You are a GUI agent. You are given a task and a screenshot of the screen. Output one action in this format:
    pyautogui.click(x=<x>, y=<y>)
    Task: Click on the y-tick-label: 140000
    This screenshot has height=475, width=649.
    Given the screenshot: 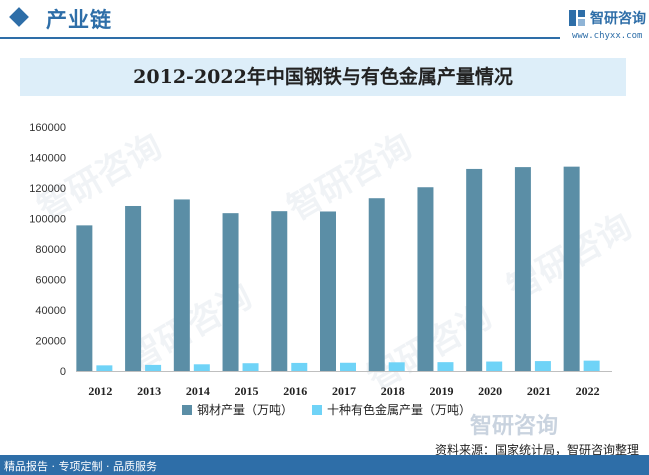 What is the action you would take?
    pyautogui.click(x=47, y=159)
    